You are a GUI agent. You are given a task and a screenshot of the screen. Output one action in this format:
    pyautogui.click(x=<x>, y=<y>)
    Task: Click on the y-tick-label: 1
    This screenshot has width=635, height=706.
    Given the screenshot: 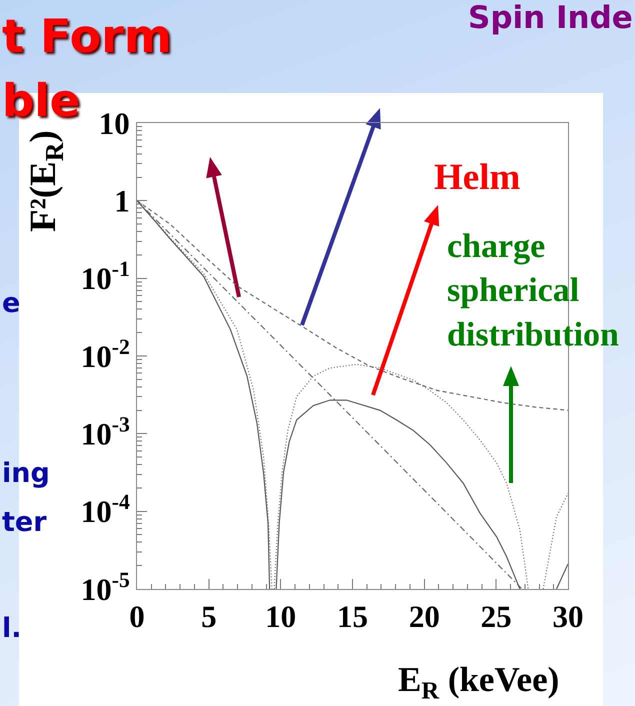 What is the action you would take?
    pyautogui.click(x=122, y=201)
    